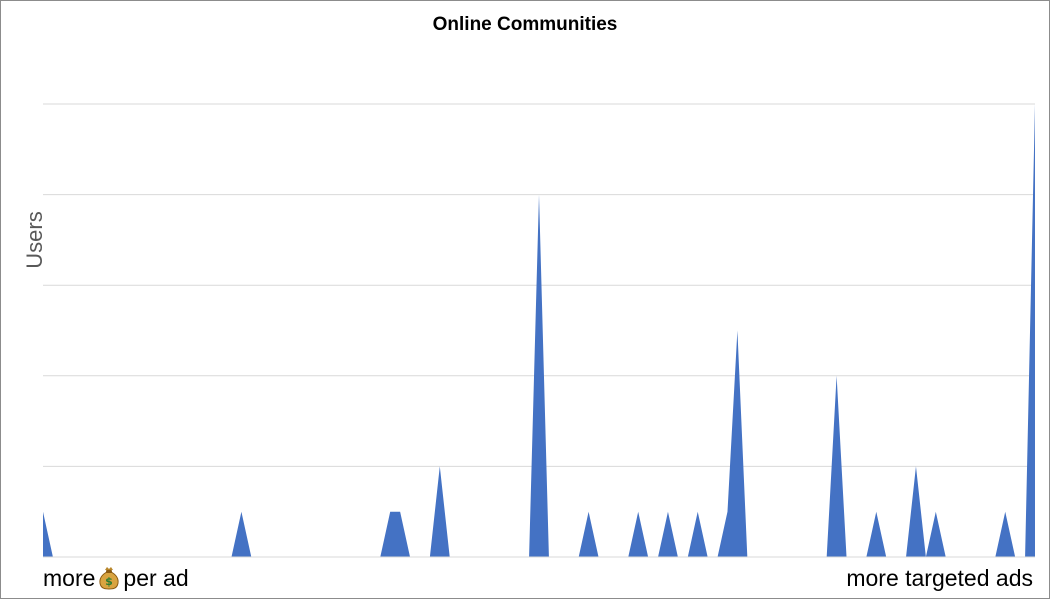 The image size is (1050, 599). Describe the element at coordinates (939, 578) in the screenshot. I see `x-axis-label-right: more targeted ads` at that location.